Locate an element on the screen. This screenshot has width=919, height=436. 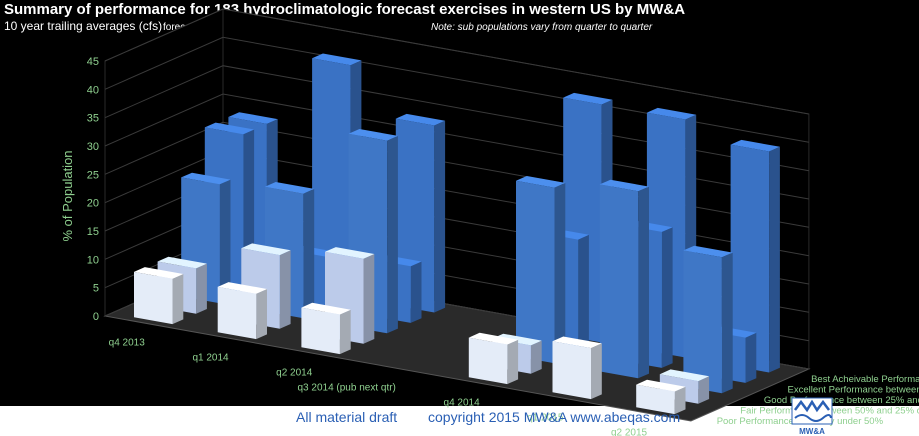
y-tick-label: 45 is located at coordinates (93, 62).